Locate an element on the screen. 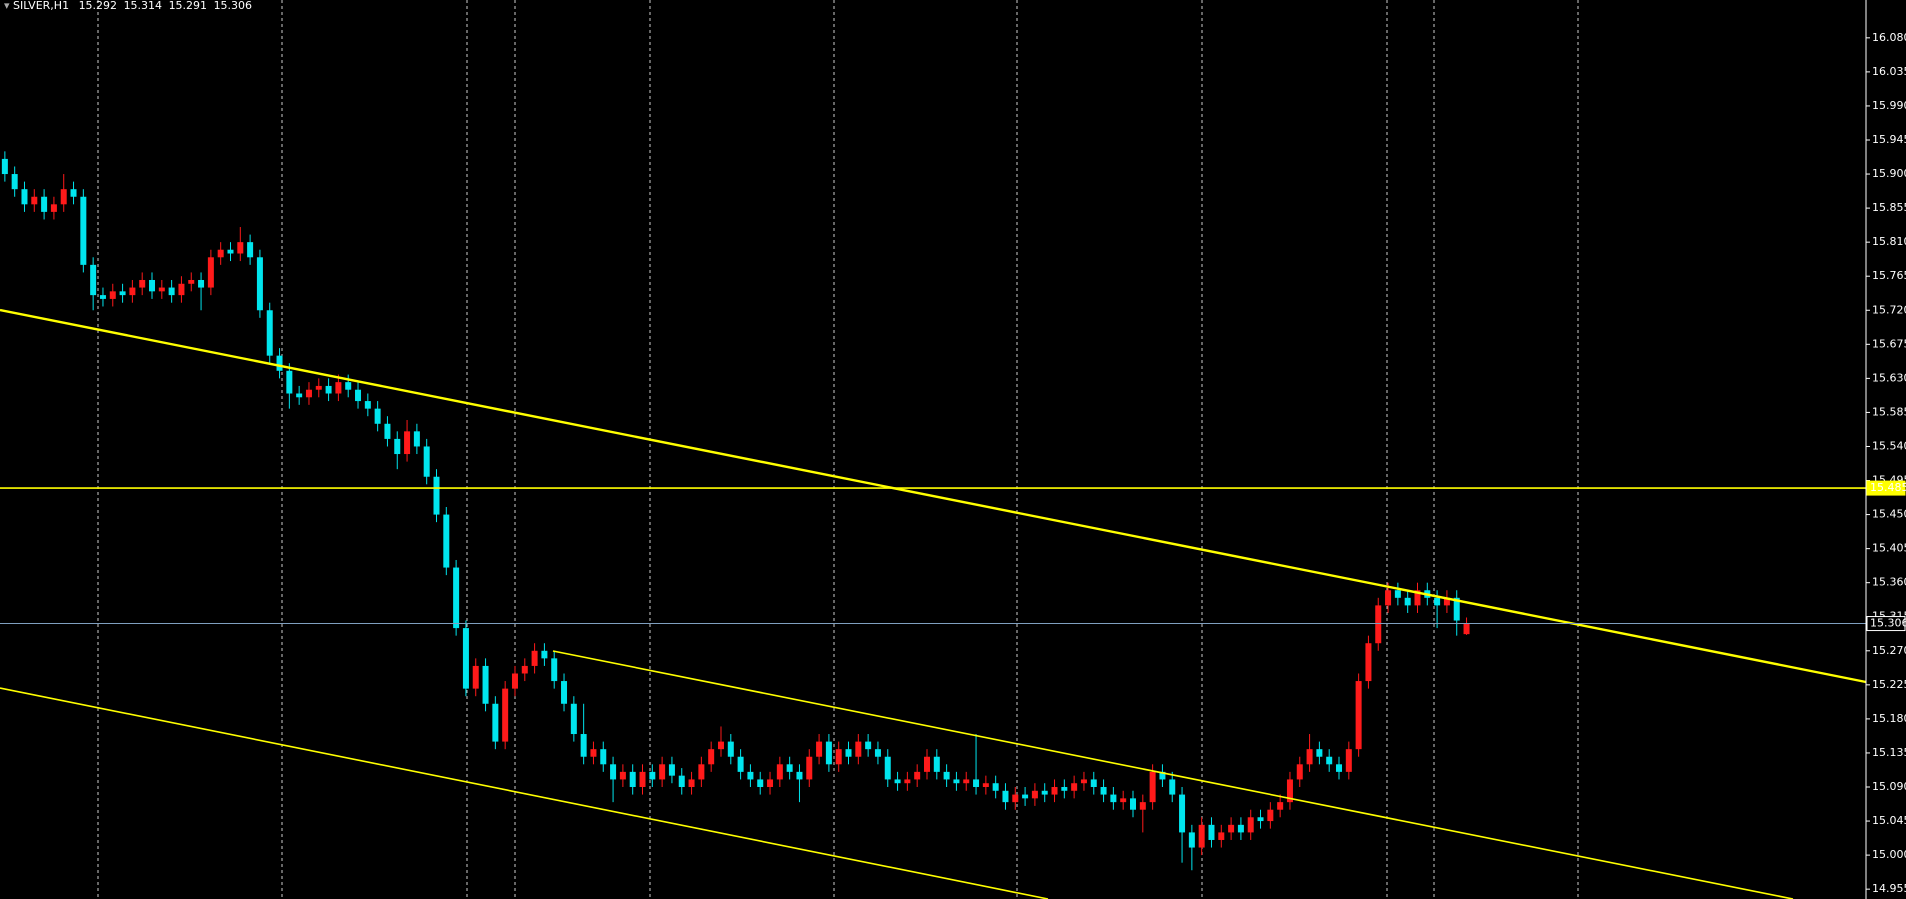 The width and height of the screenshot is (1906, 899). price-box-label: 15.485 is located at coordinates (1888, 487).